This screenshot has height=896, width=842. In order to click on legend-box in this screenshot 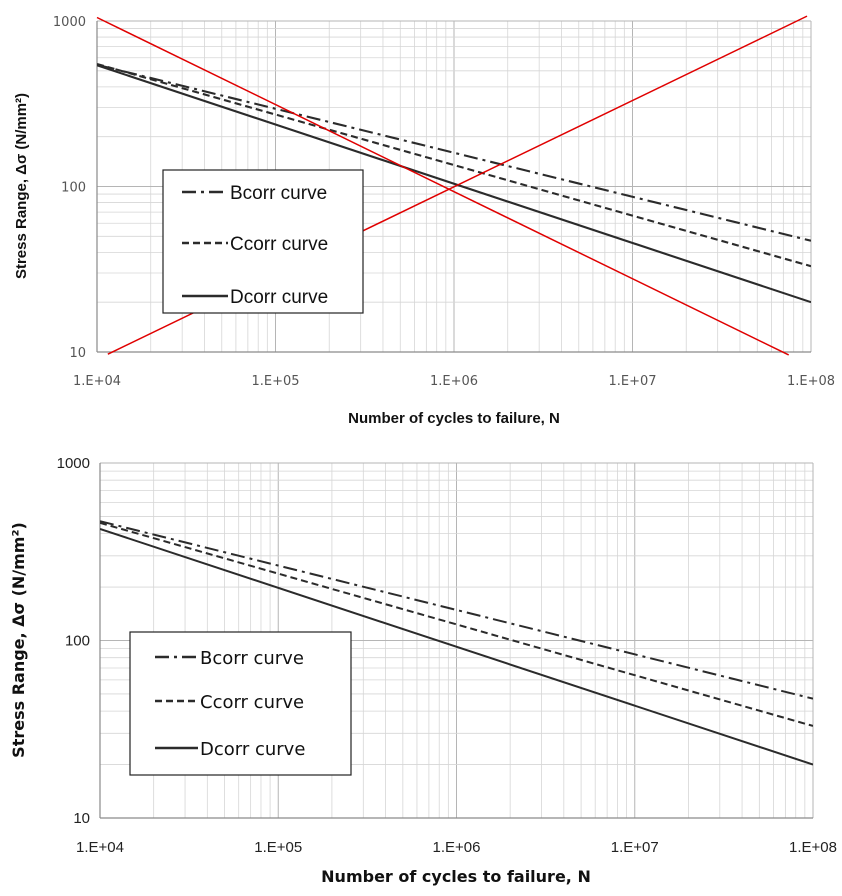, I will do `click(263, 241)`.